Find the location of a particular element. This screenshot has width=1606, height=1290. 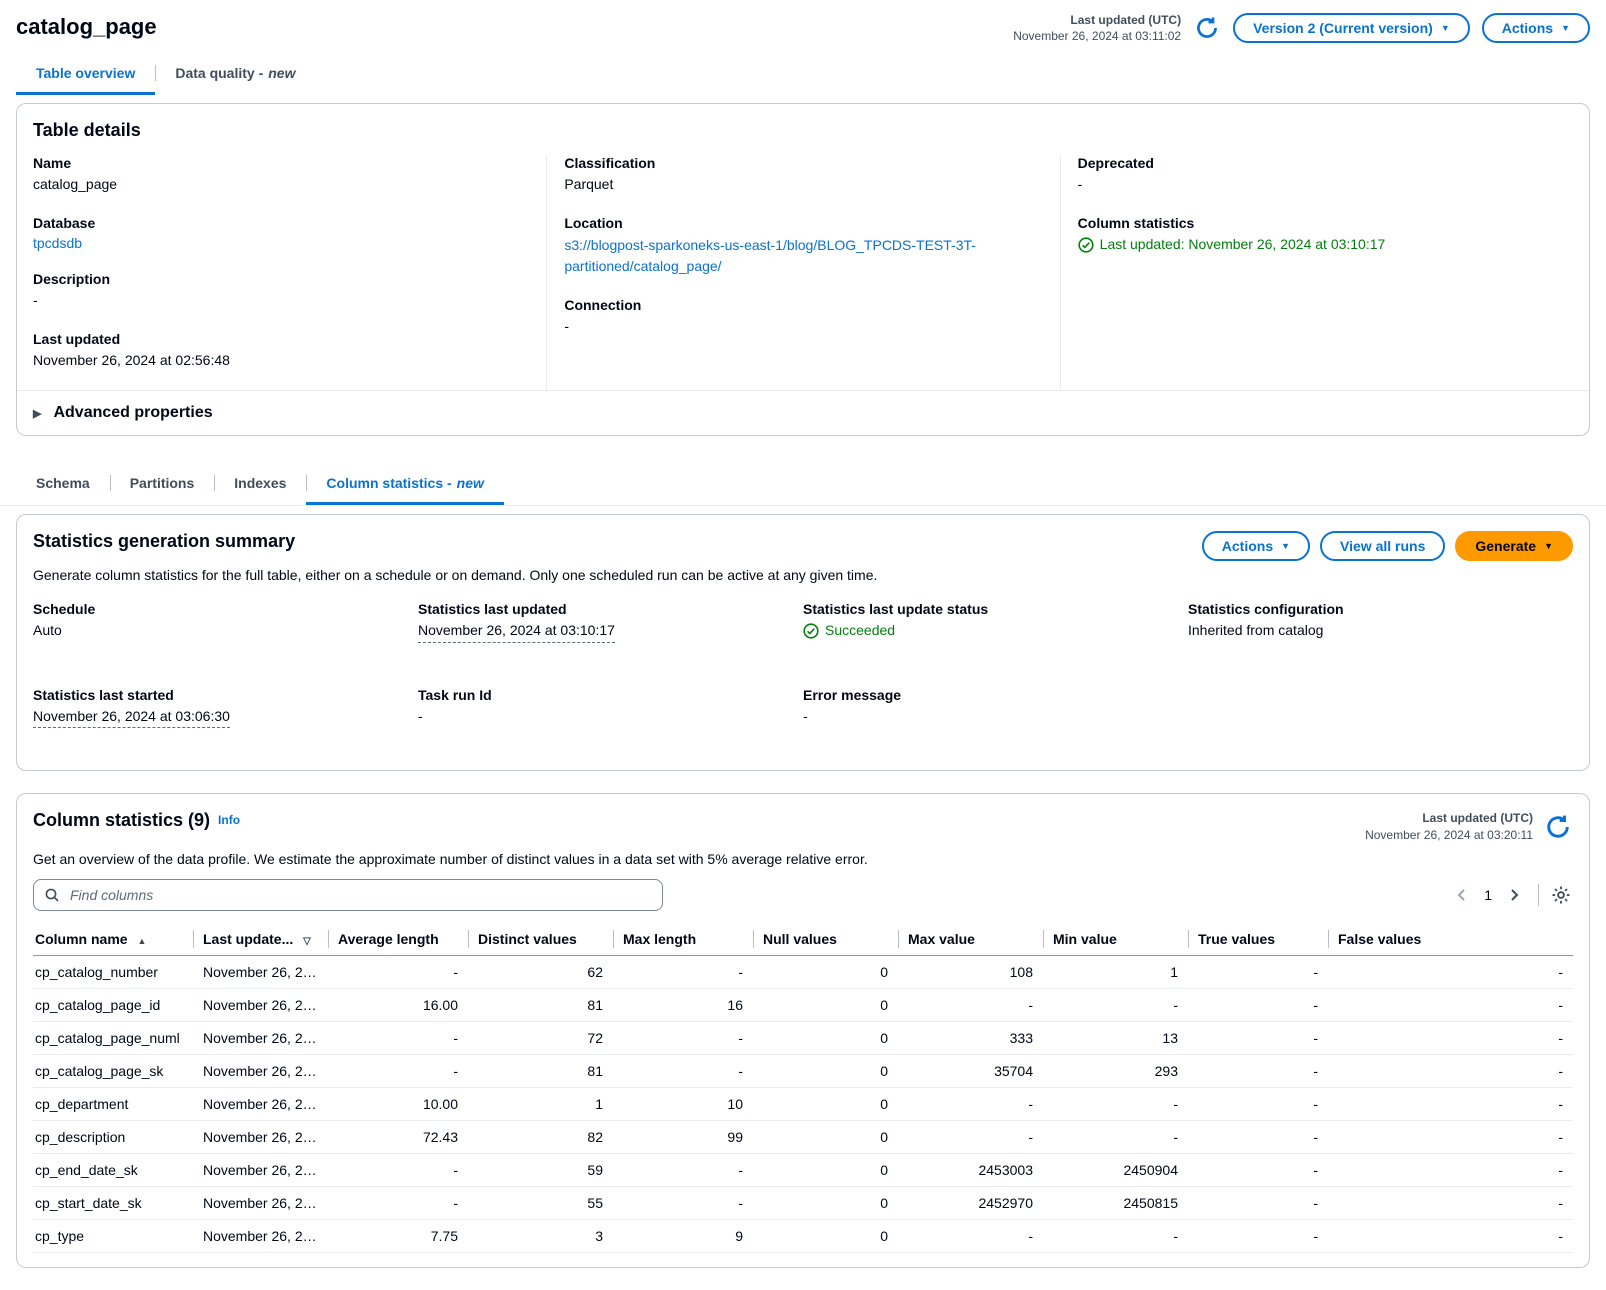

pagination-prev-icon is located at coordinates (1462, 895).